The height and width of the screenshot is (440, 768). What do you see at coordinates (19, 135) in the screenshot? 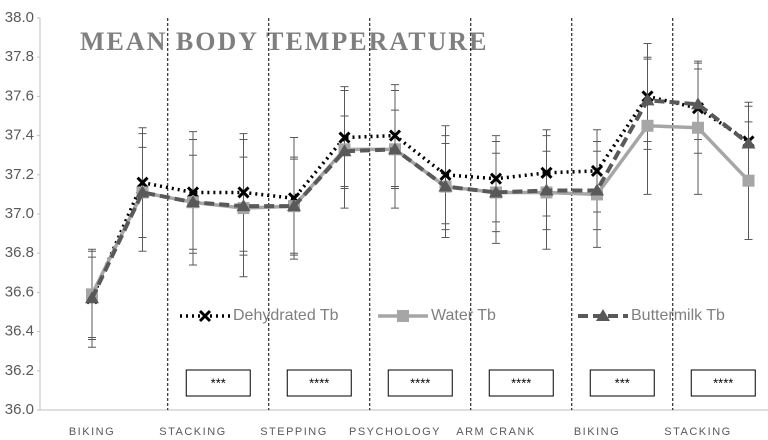
I see `y-tick-label: 37.4` at bounding box center [19, 135].